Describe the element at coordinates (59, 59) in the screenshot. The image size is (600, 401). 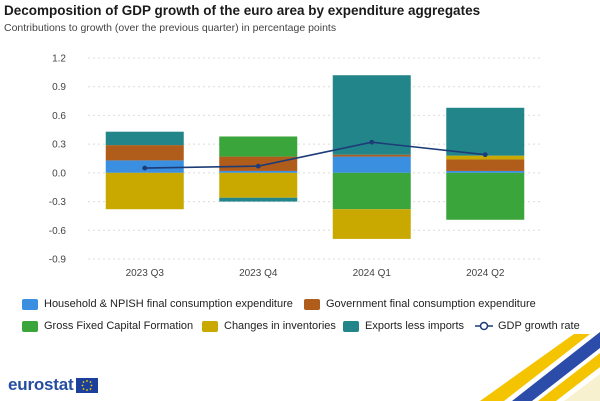
I see `y-tick-label: 1.2` at that location.